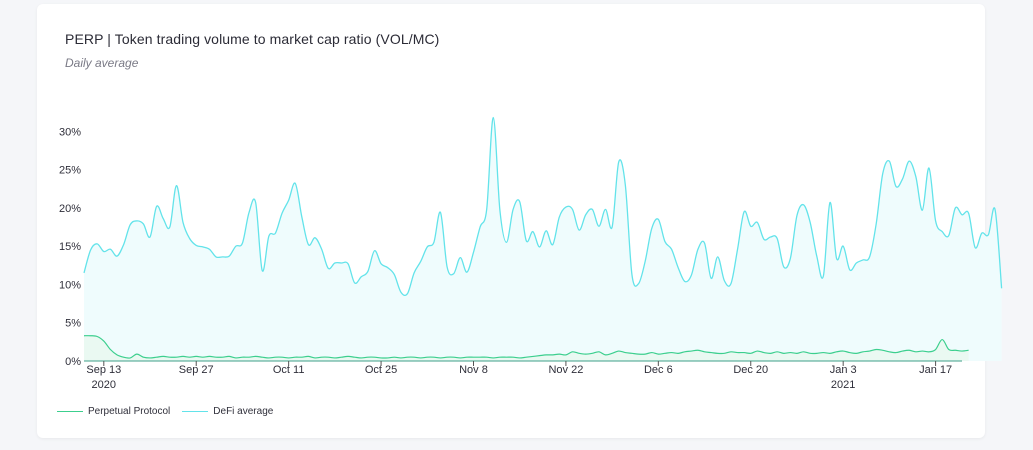 This screenshot has height=450, width=1033. Describe the element at coordinates (473, 370) in the screenshot. I see `x-tick-label: Nov 8` at that location.